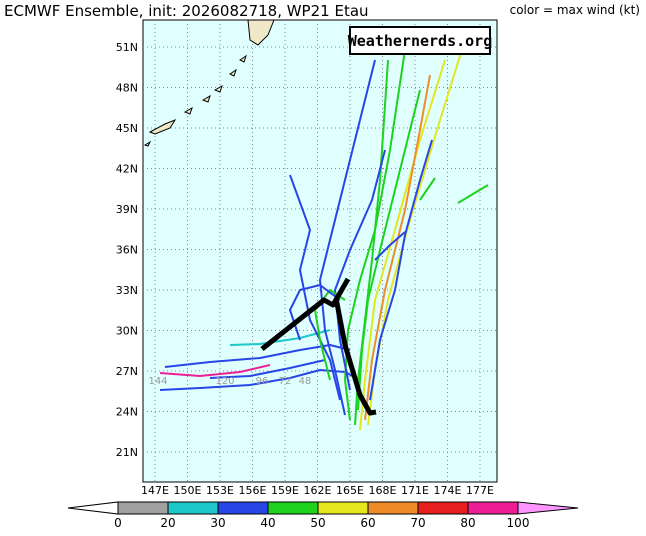 This screenshot has height=536, width=646. I want to click on hour-label: 48, so click(305, 381).